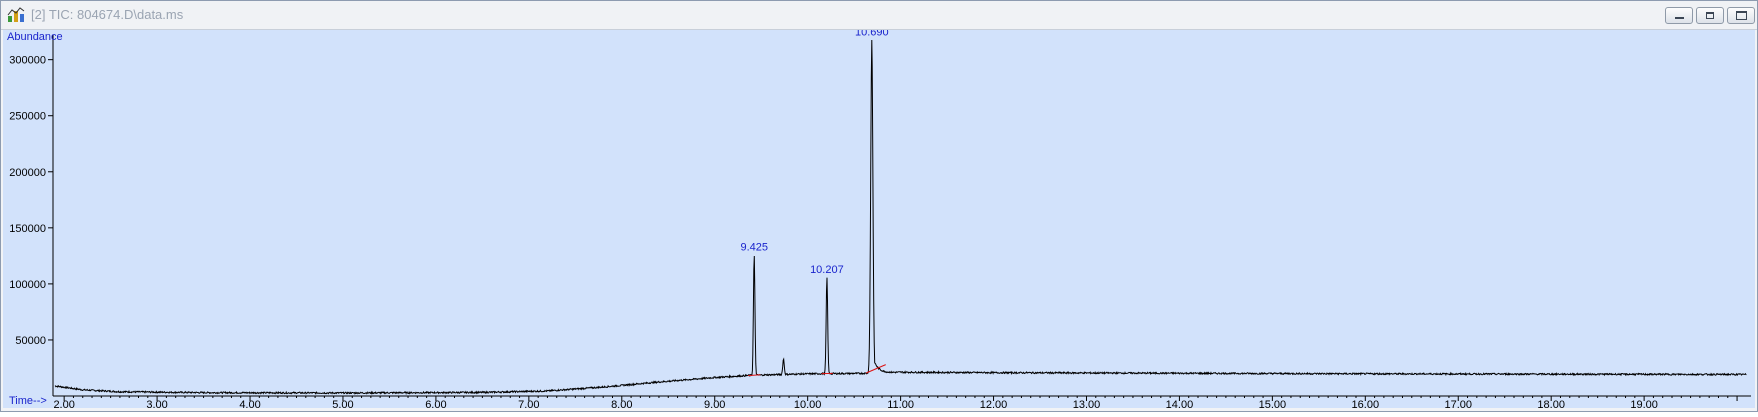 This screenshot has width=1758, height=417. Describe the element at coordinates (872, 34) in the screenshot. I see `peak-label: 10.690` at that location.